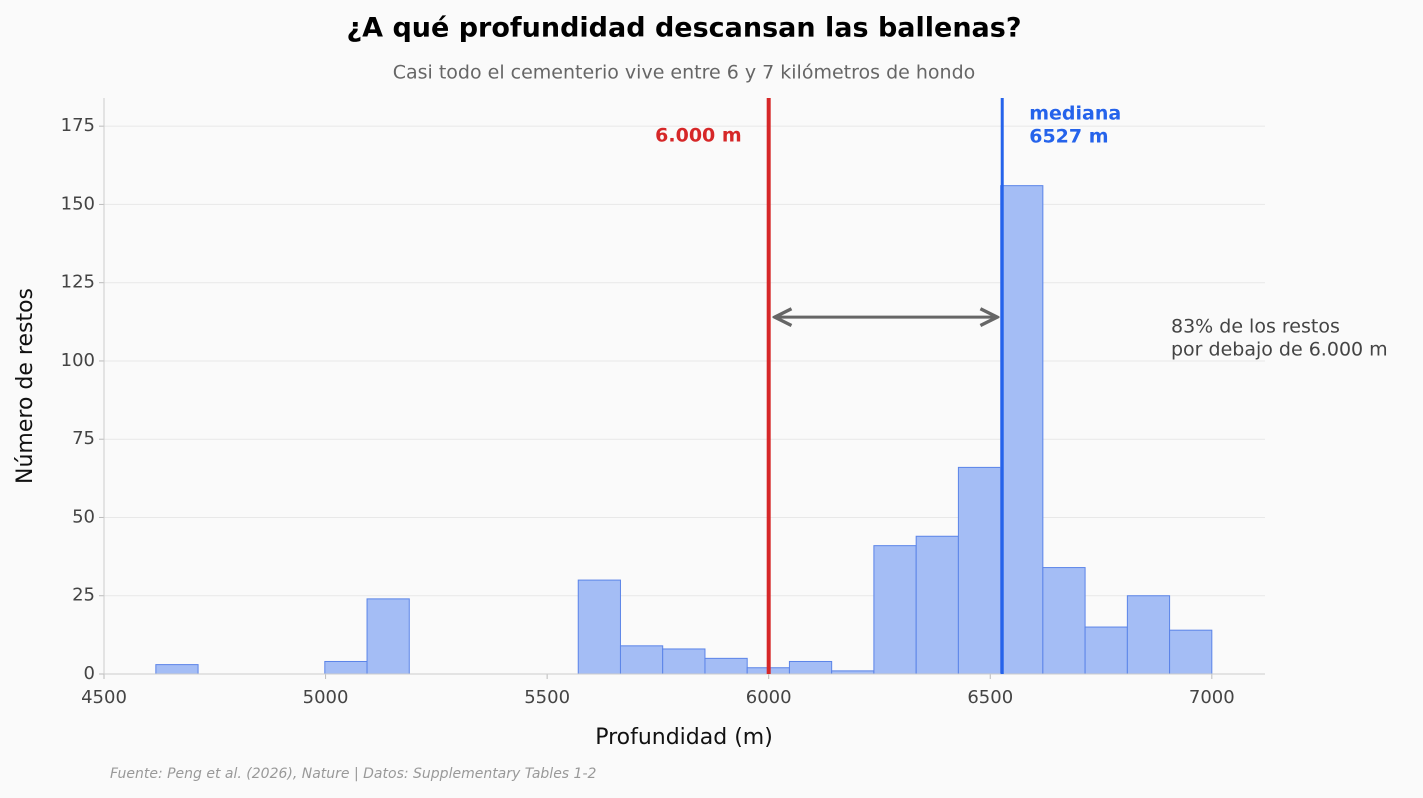 The image size is (1423, 798). Describe the element at coordinates (1068, 137) in the screenshot. I see `reference-label: 6527 m` at that location.